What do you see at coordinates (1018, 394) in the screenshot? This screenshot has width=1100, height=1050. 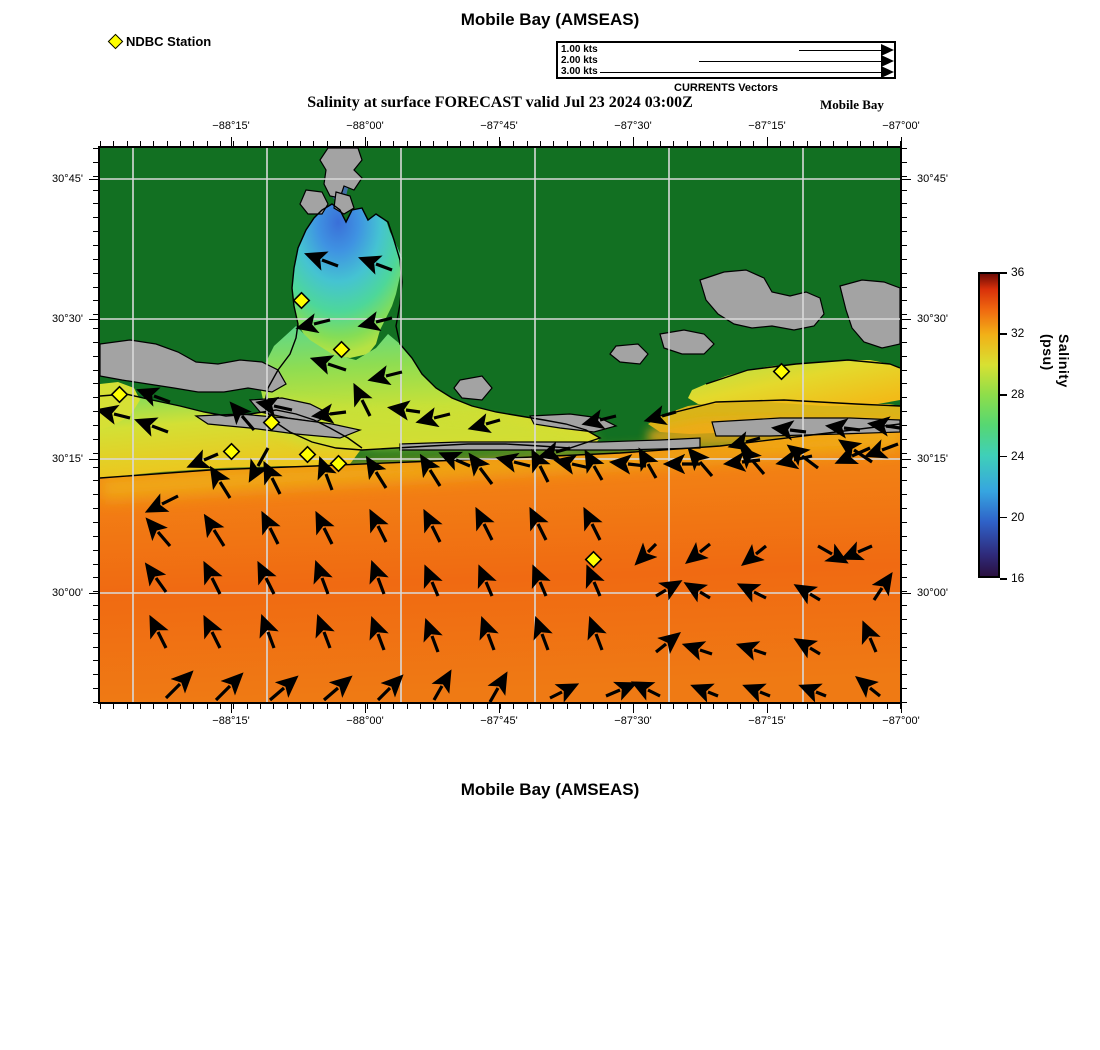 I see `colorbar-tick-label: 28` at bounding box center [1018, 394].